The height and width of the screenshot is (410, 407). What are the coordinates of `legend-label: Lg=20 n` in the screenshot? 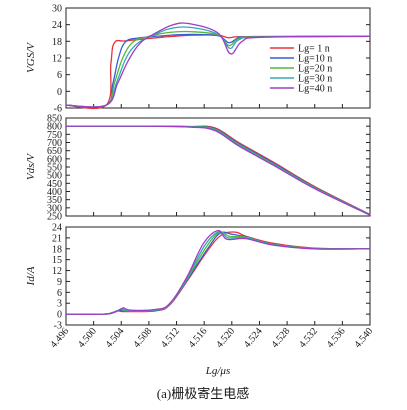 It's located at (315, 69).